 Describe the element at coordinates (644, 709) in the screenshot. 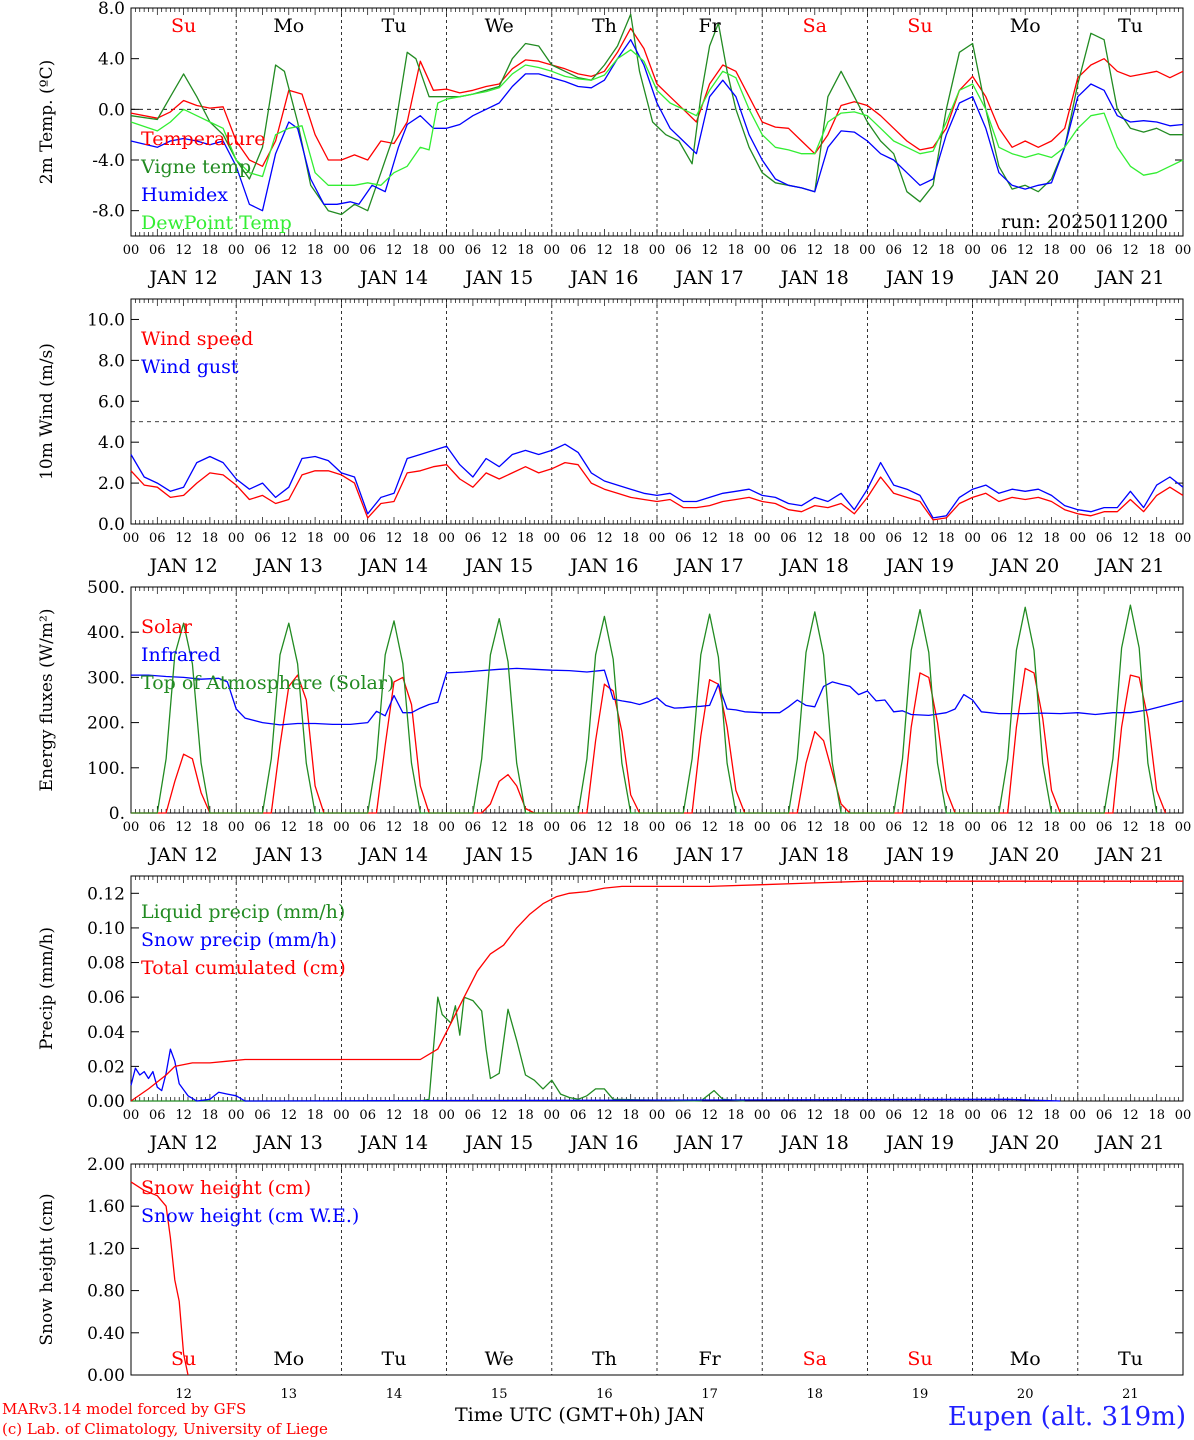

I see `series-line-top-of-atmosphere-solar-` at that location.